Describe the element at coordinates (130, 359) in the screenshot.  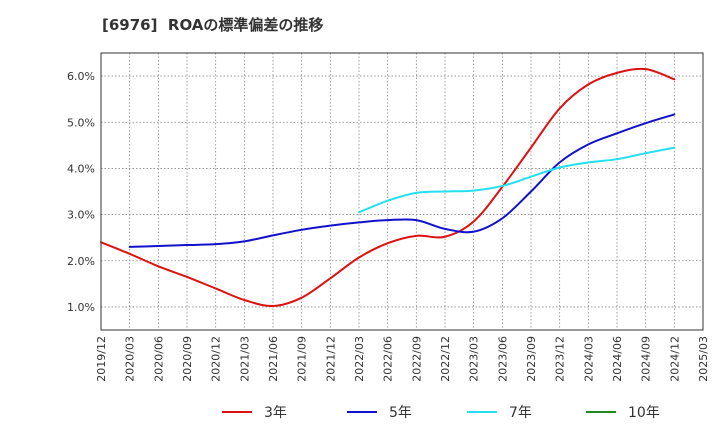
I see `x-tick-label: 2020/03` at that location.